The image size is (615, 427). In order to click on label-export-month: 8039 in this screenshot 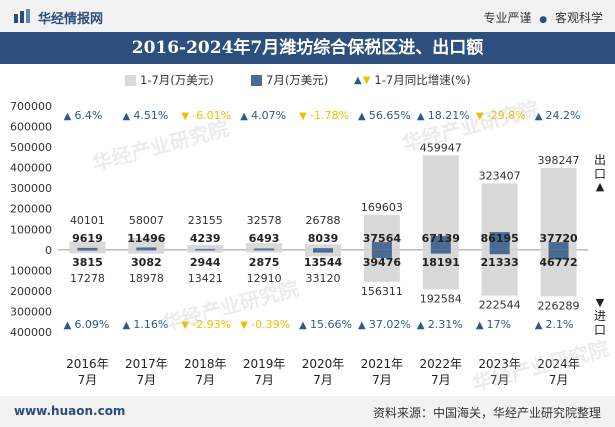, I will do `click(323, 238)`.